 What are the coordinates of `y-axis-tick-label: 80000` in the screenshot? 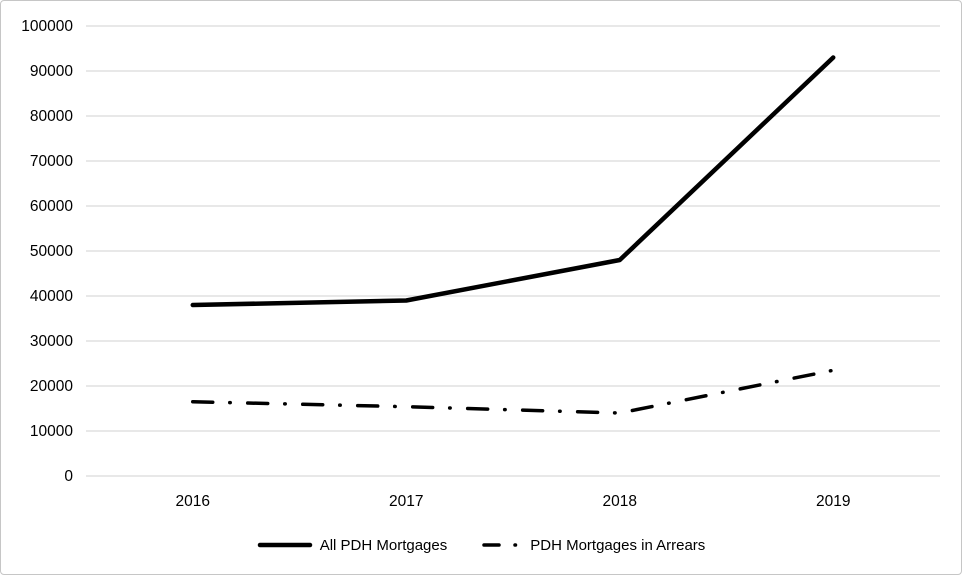 It's located at (51, 116).